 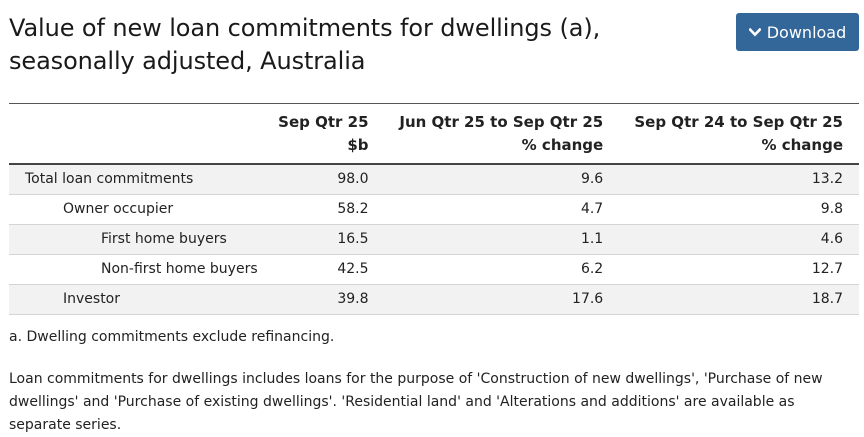 What do you see at coordinates (806, 32) in the screenshot?
I see `download-button-label: Download` at bounding box center [806, 32].